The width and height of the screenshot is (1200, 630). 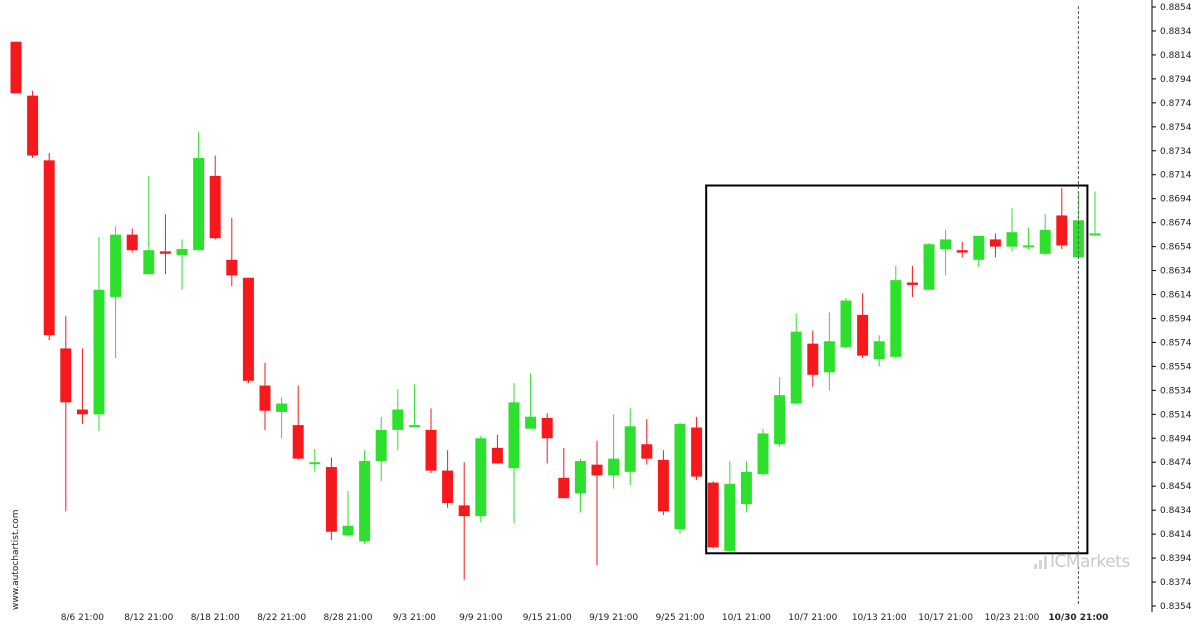 I want to click on y-tick-label: 0.8594, so click(x=1176, y=319).